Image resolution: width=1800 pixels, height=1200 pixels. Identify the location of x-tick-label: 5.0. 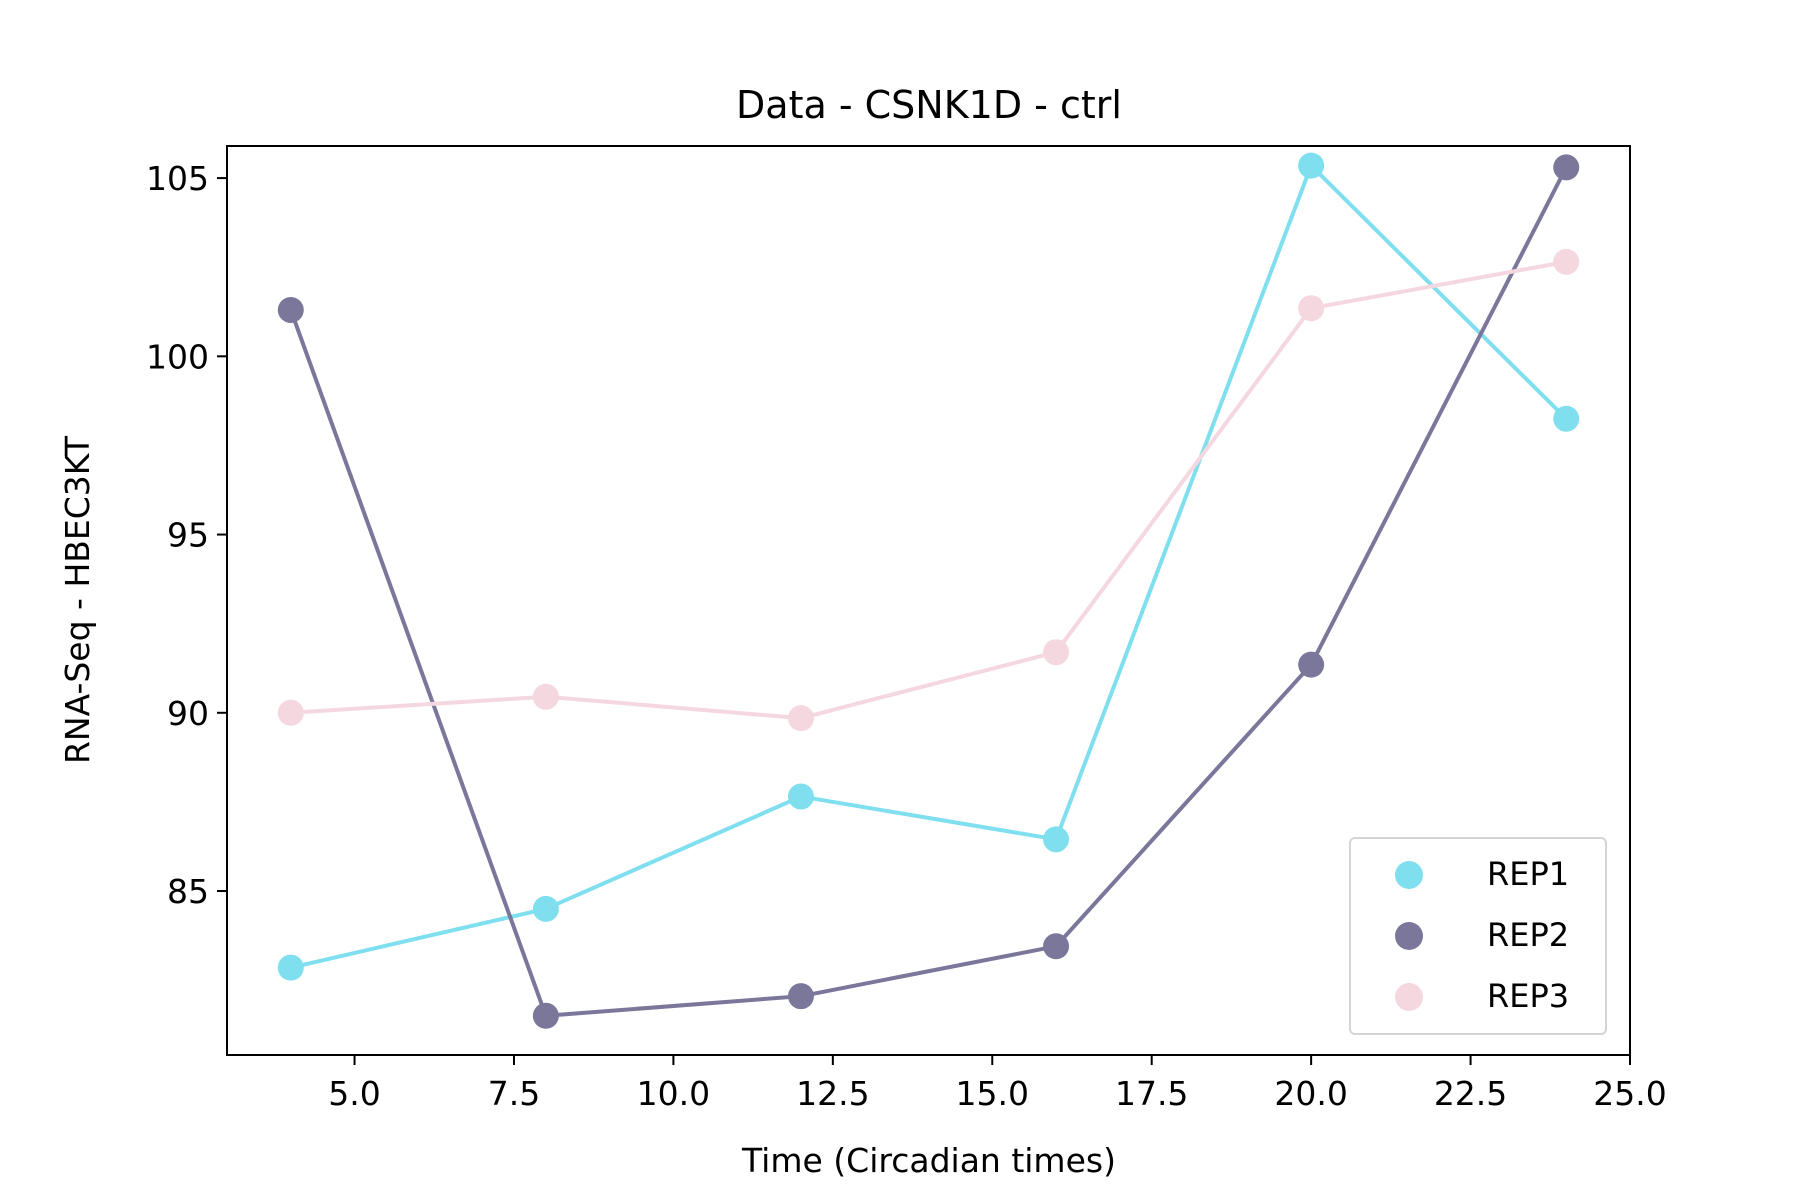
(354, 1093).